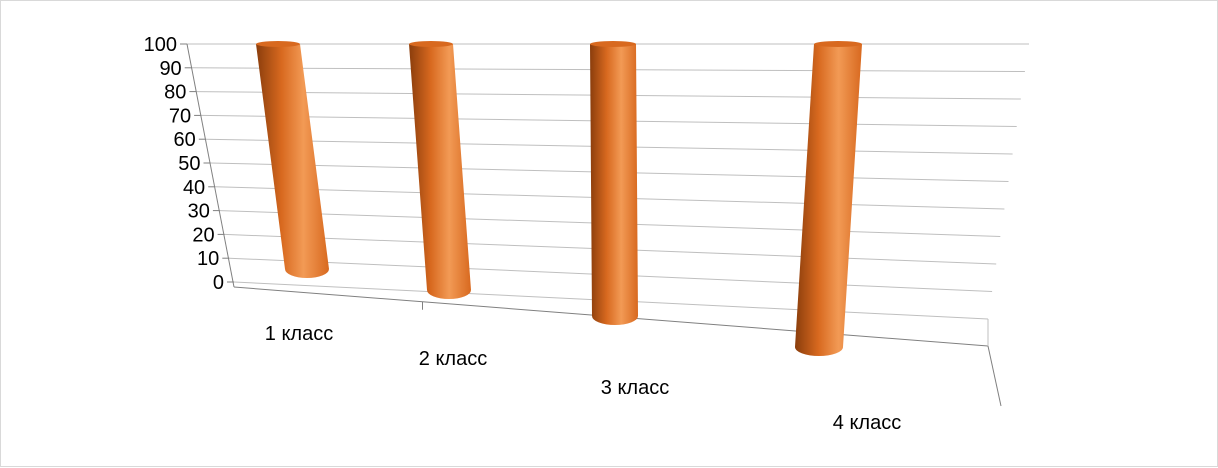  Describe the element at coordinates (160, 45) in the screenshot. I see `y-tick-label: 100` at that location.